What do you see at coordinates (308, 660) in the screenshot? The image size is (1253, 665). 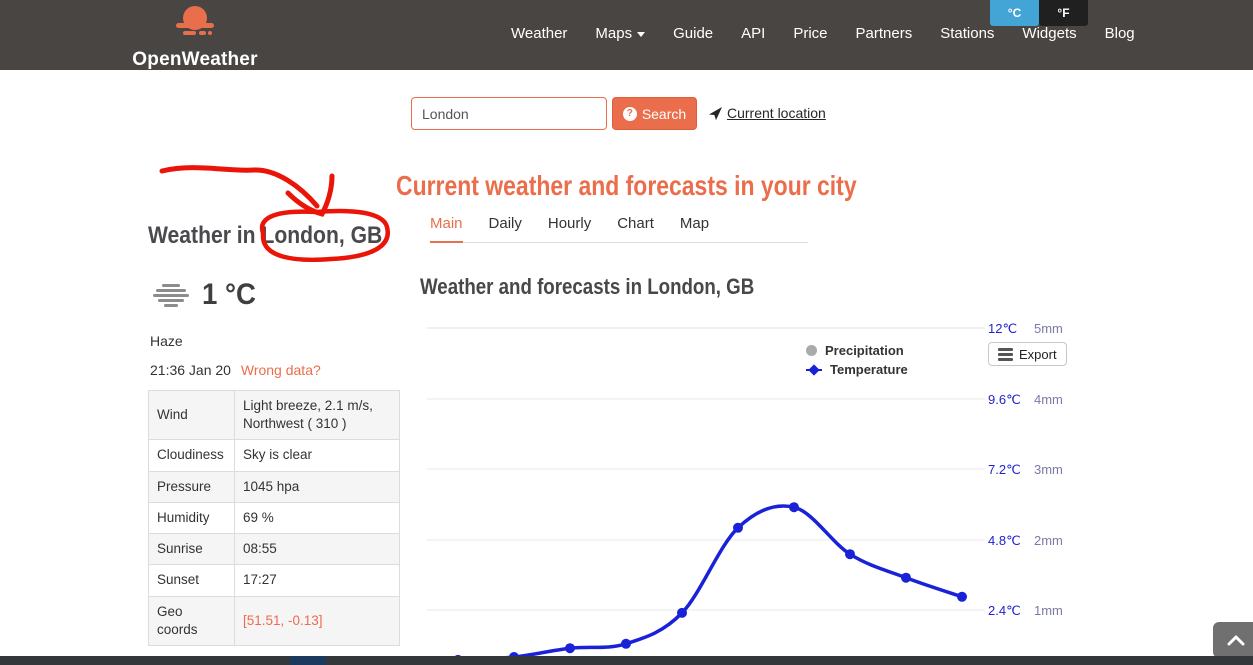 I see `footer-accent` at bounding box center [308, 660].